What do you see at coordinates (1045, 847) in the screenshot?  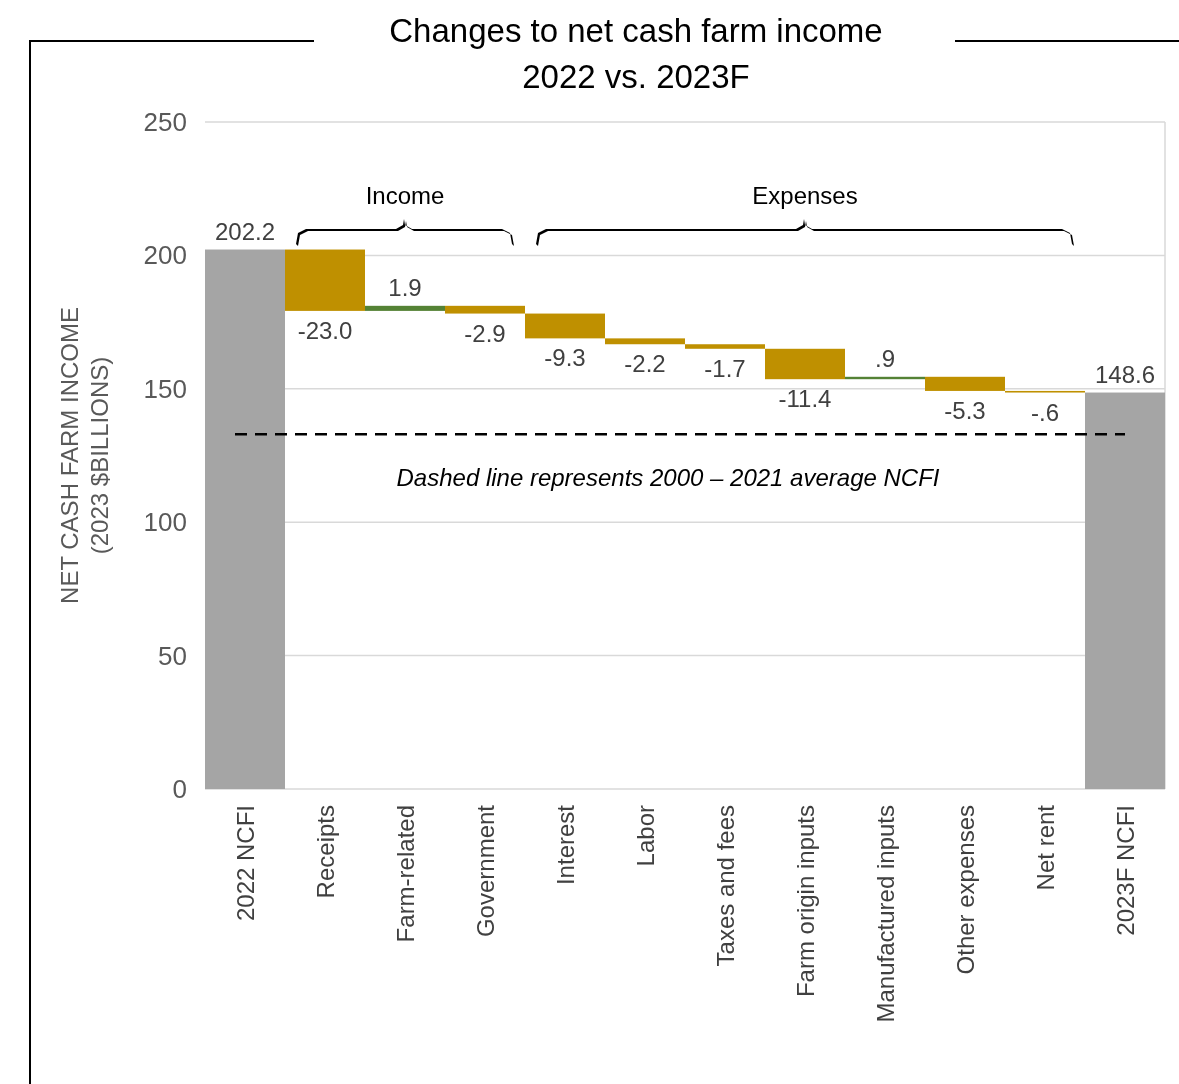 I see `x-tick-label: Net rent` at bounding box center [1045, 847].